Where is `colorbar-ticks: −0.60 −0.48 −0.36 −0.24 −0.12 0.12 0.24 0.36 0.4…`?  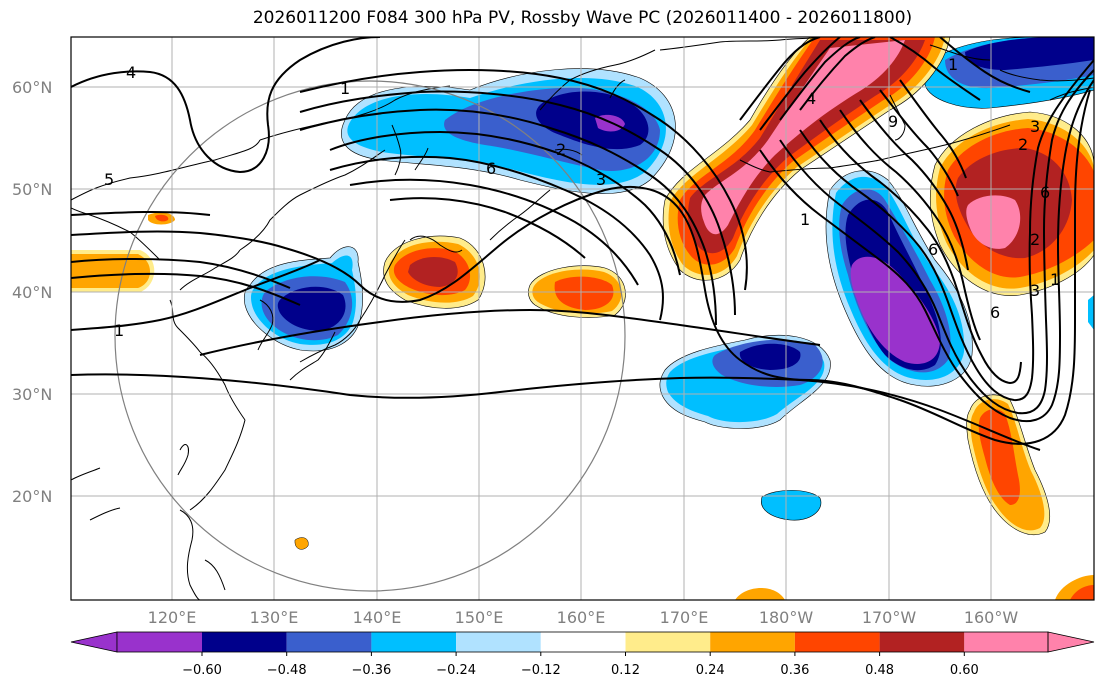 colorbar-ticks: −0.60 −0.48 −0.36 −0.24 −0.12 0.12 0.24 0.36 0.4… is located at coordinates (580, 665).